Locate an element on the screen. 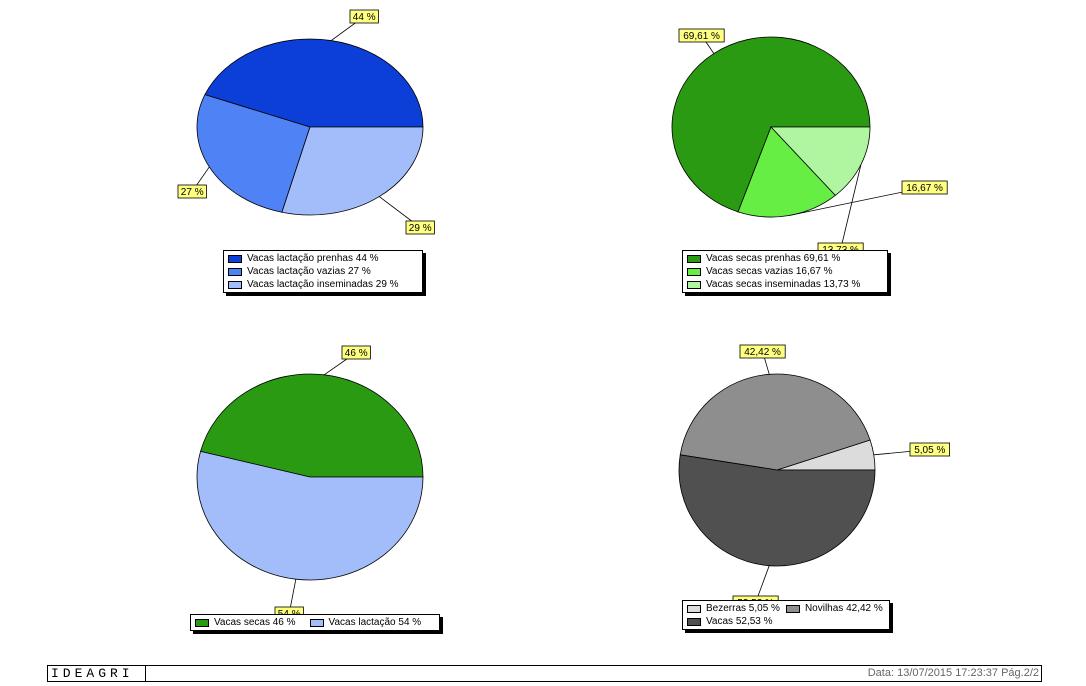 The image size is (1086, 686). legend-item: Vacas lactação prenhas 44 % is located at coordinates (323, 258).